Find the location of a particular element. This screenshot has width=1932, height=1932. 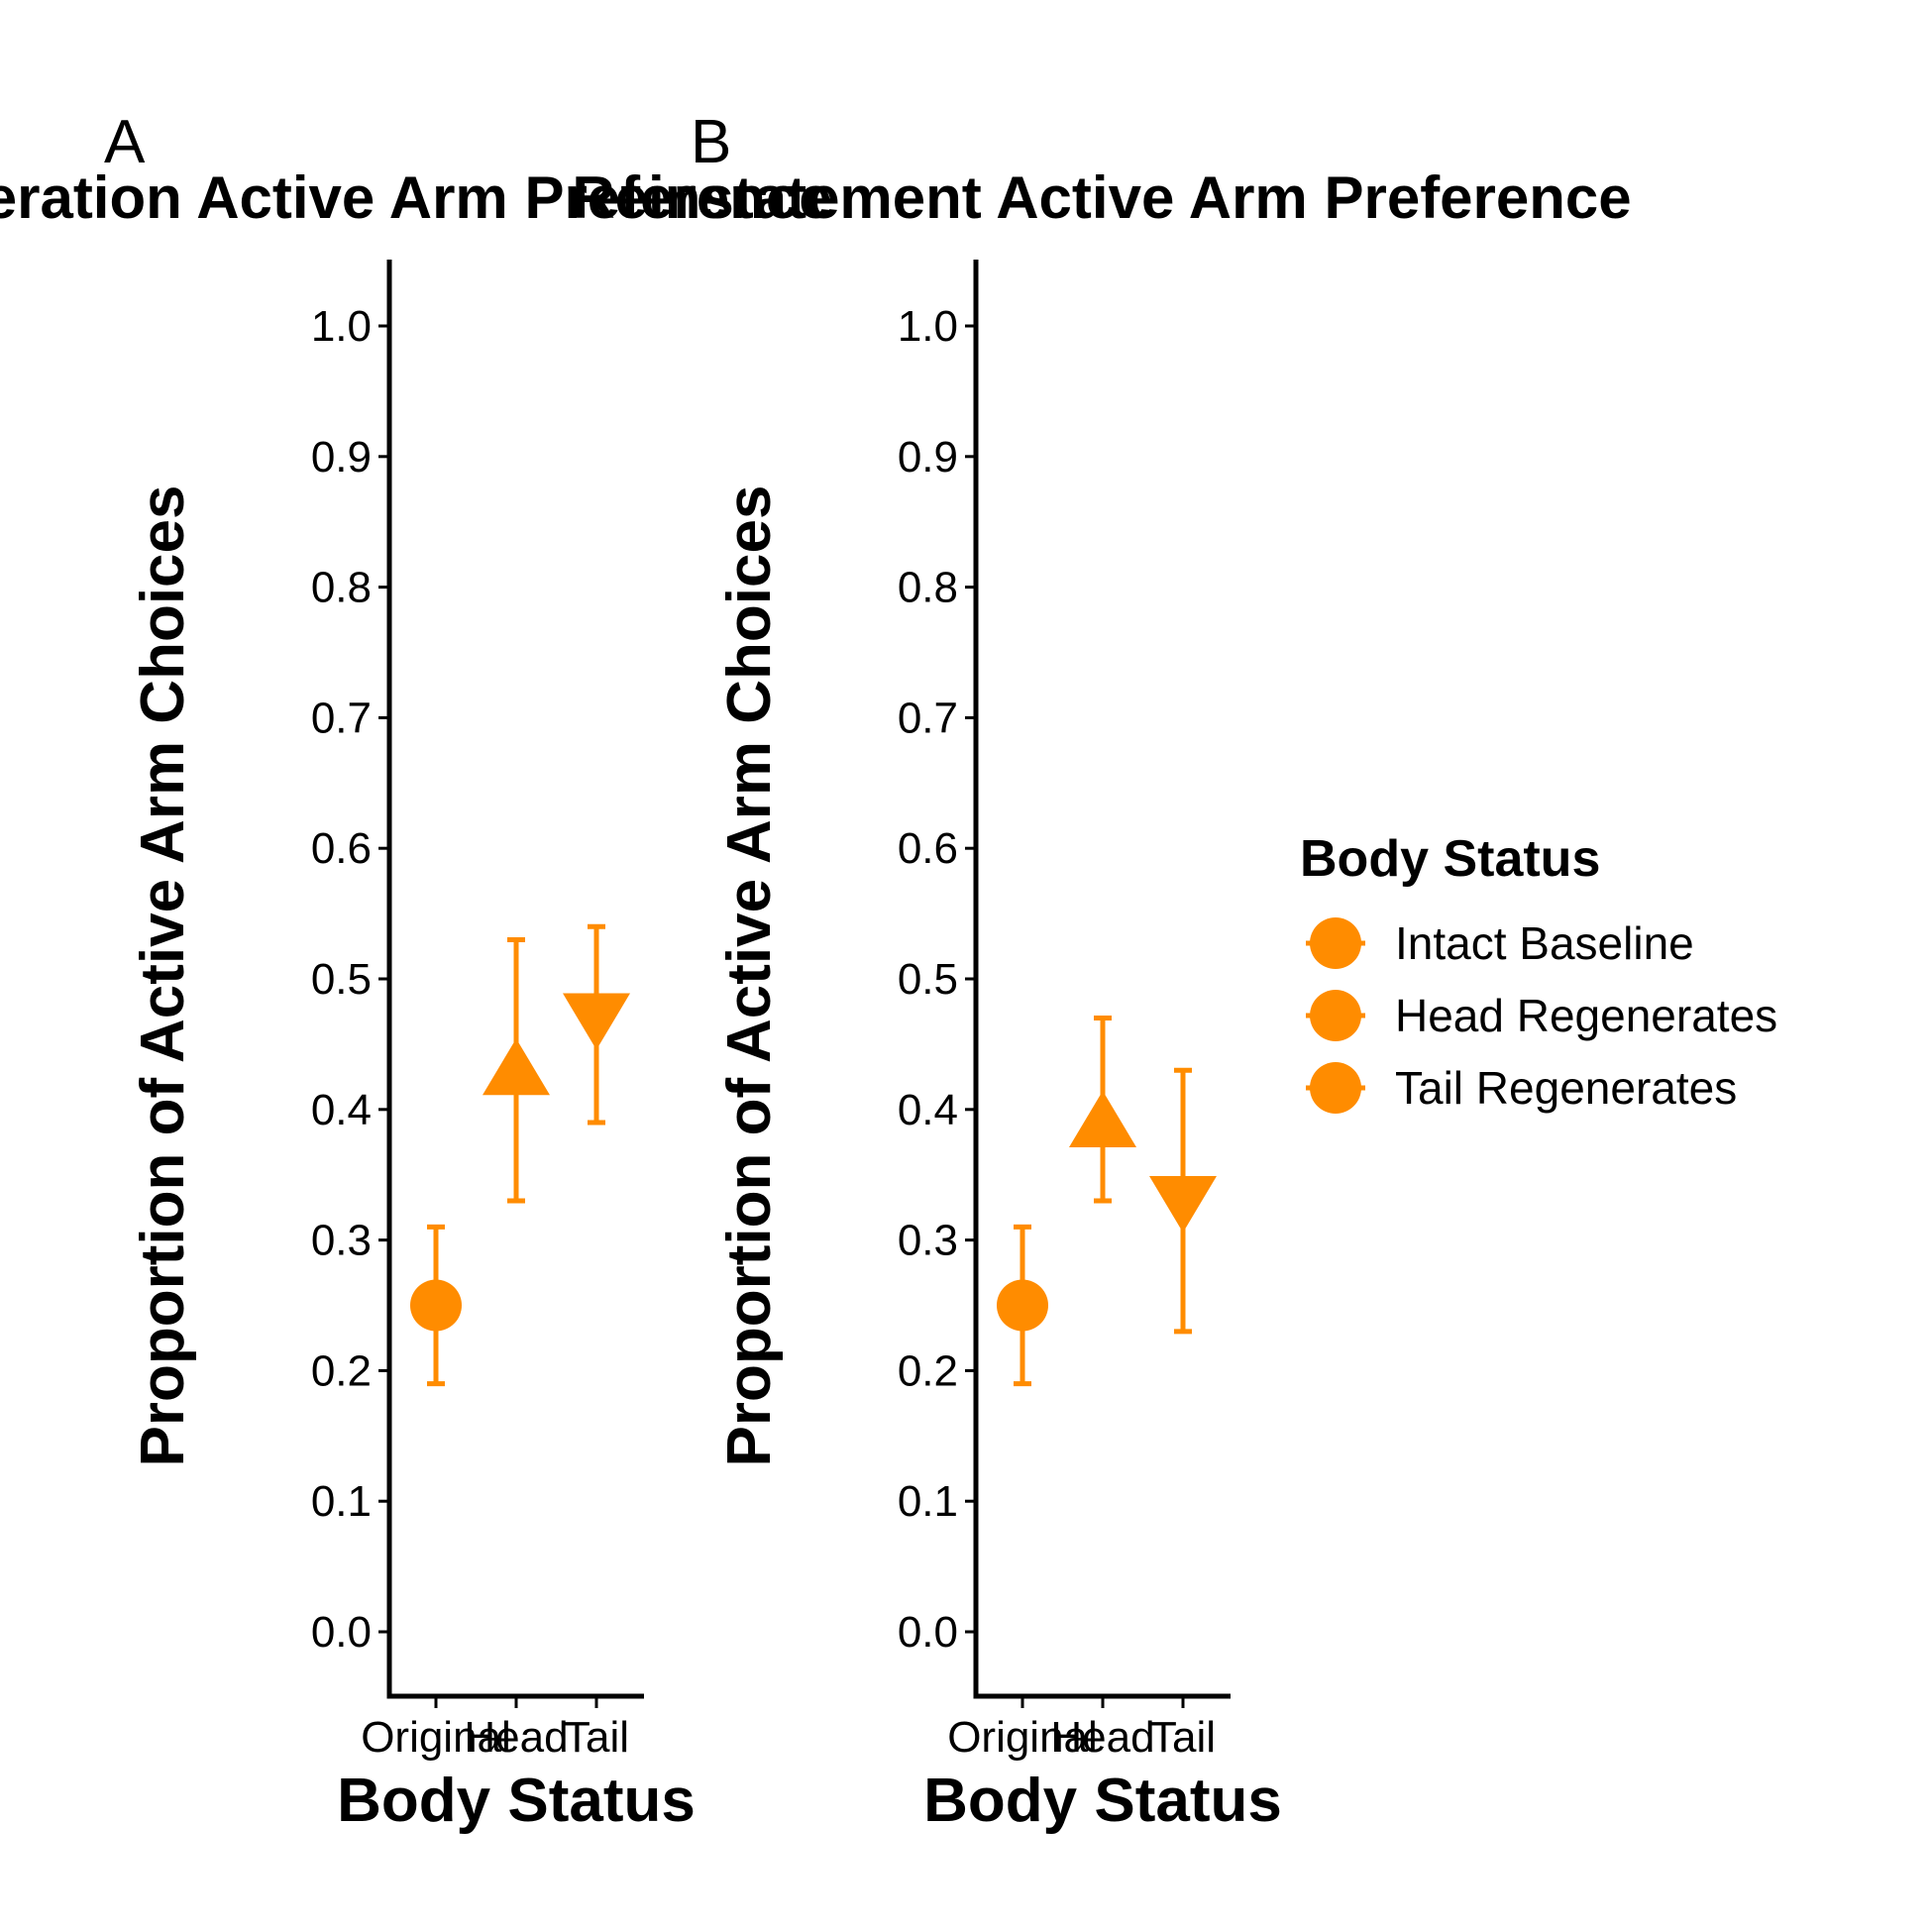

legend-item: Head Regenerates is located at coordinates (1542, 1015).